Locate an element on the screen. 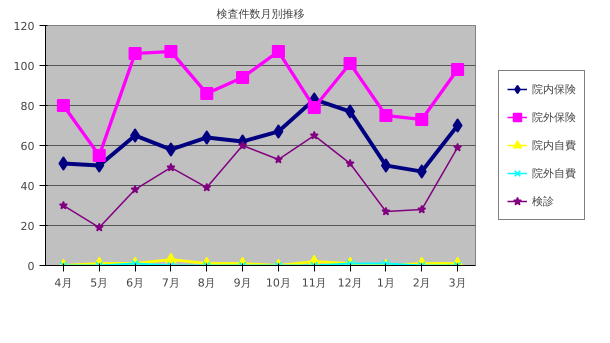  x-tick-label: 3月 is located at coordinates (457, 283).